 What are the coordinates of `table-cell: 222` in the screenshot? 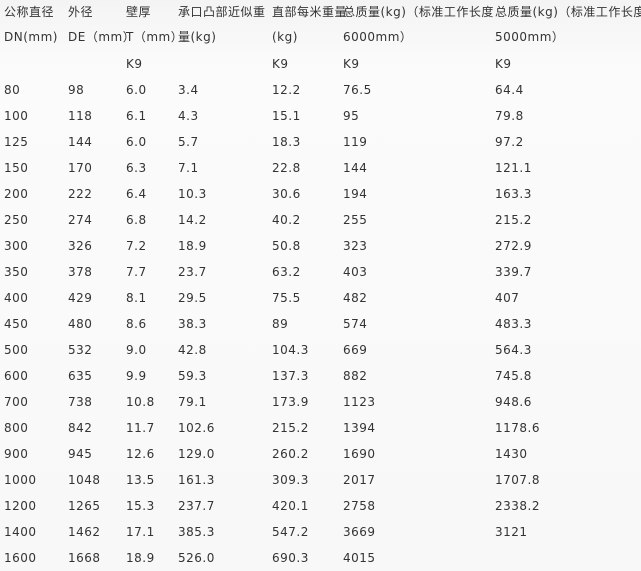 It's located at (80, 194).